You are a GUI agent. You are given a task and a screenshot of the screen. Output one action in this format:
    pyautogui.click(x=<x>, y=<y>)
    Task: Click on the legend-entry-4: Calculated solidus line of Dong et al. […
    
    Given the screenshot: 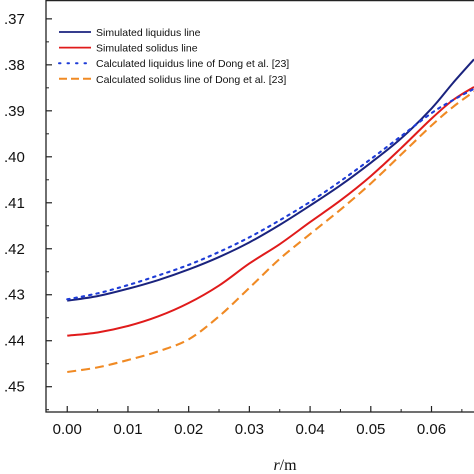 What is the action you would take?
    pyautogui.click(x=191, y=80)
    